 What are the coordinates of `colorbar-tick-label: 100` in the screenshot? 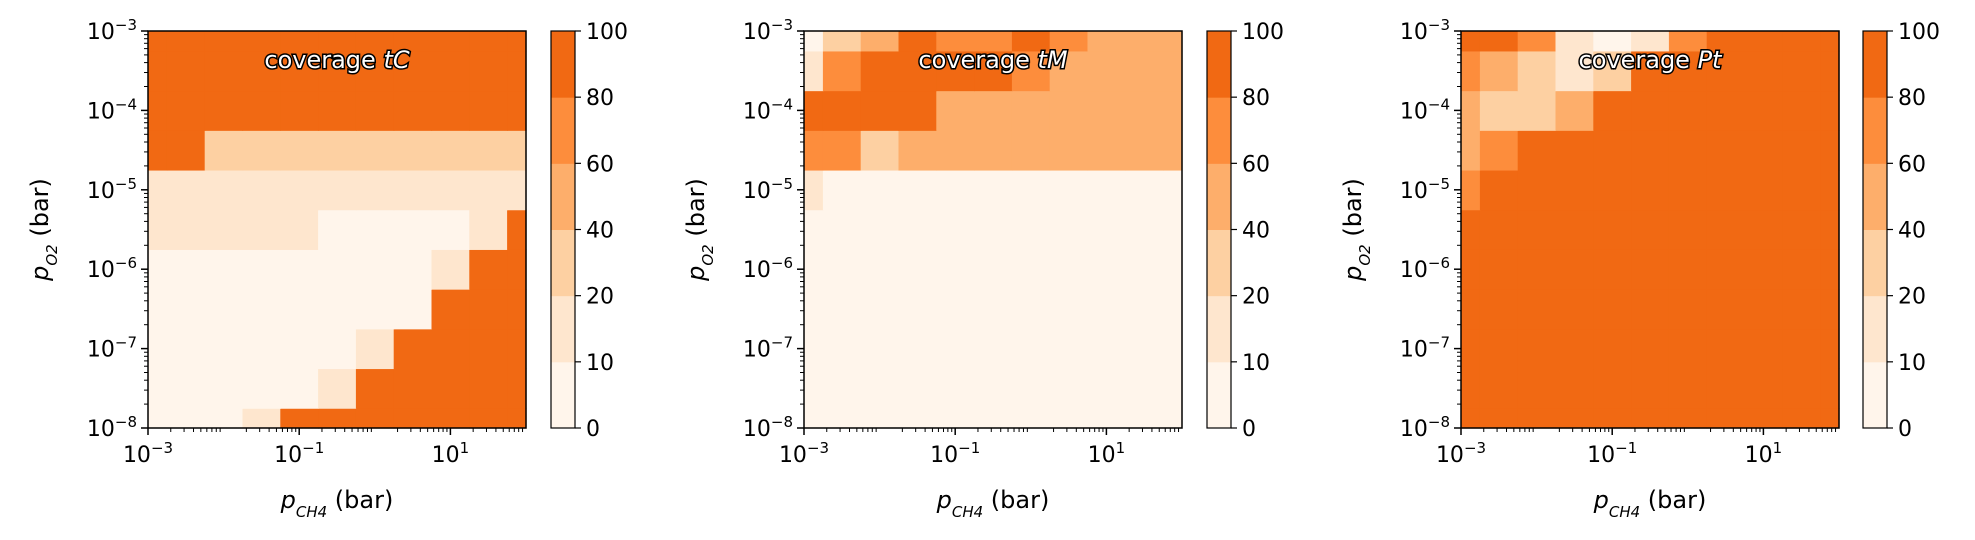 It's located at (1919, 32).